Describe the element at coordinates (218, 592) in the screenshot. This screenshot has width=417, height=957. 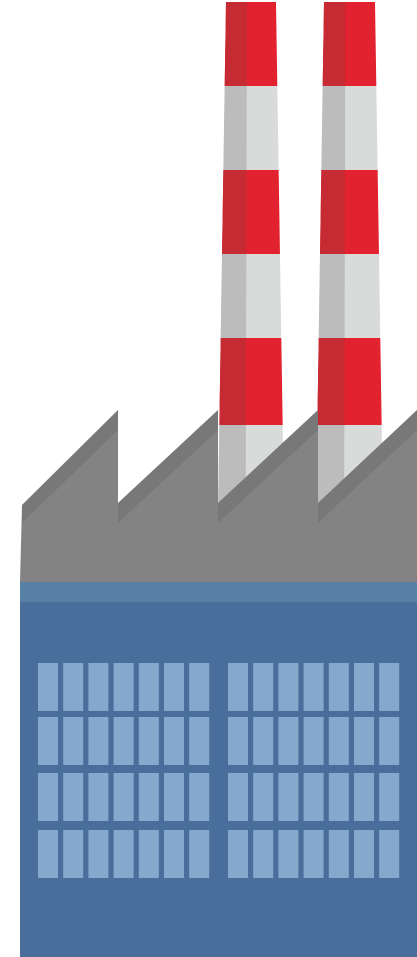
I see `wall-trim` at that location.